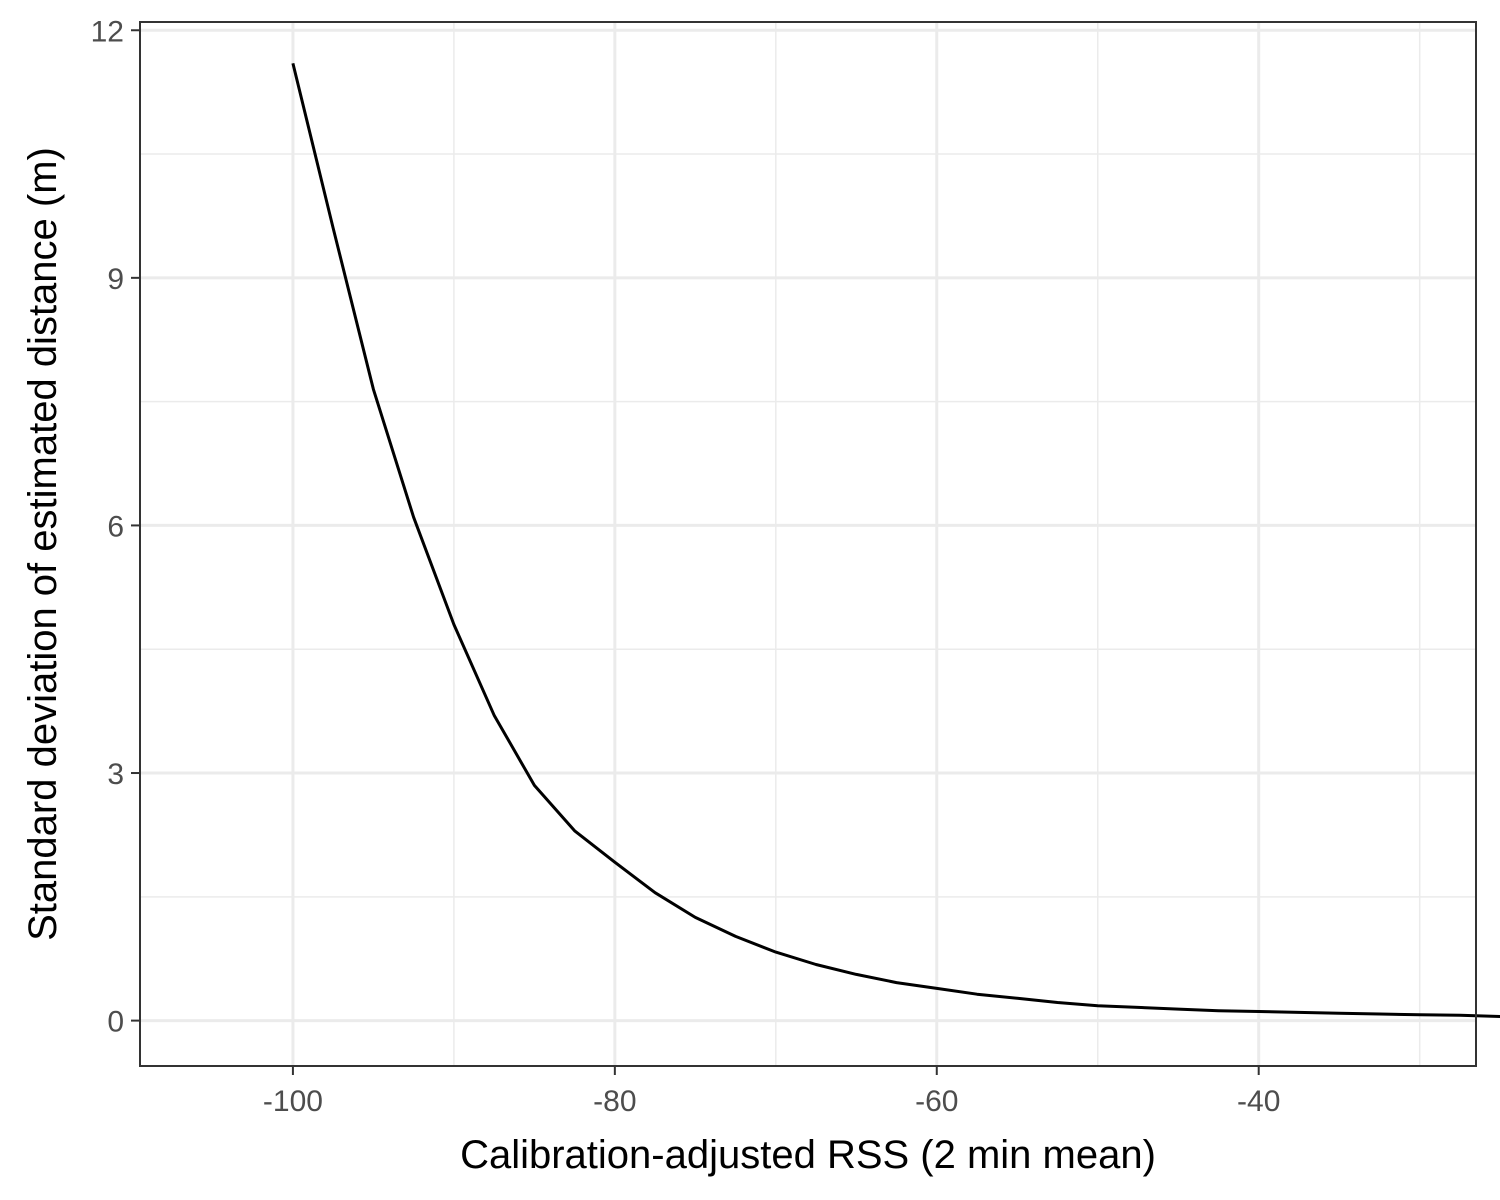 The image size is (1500, 1200). I want to click on x-axis-title: Calibration-adjusted RSS (2 min mean), so click(808, 1155).